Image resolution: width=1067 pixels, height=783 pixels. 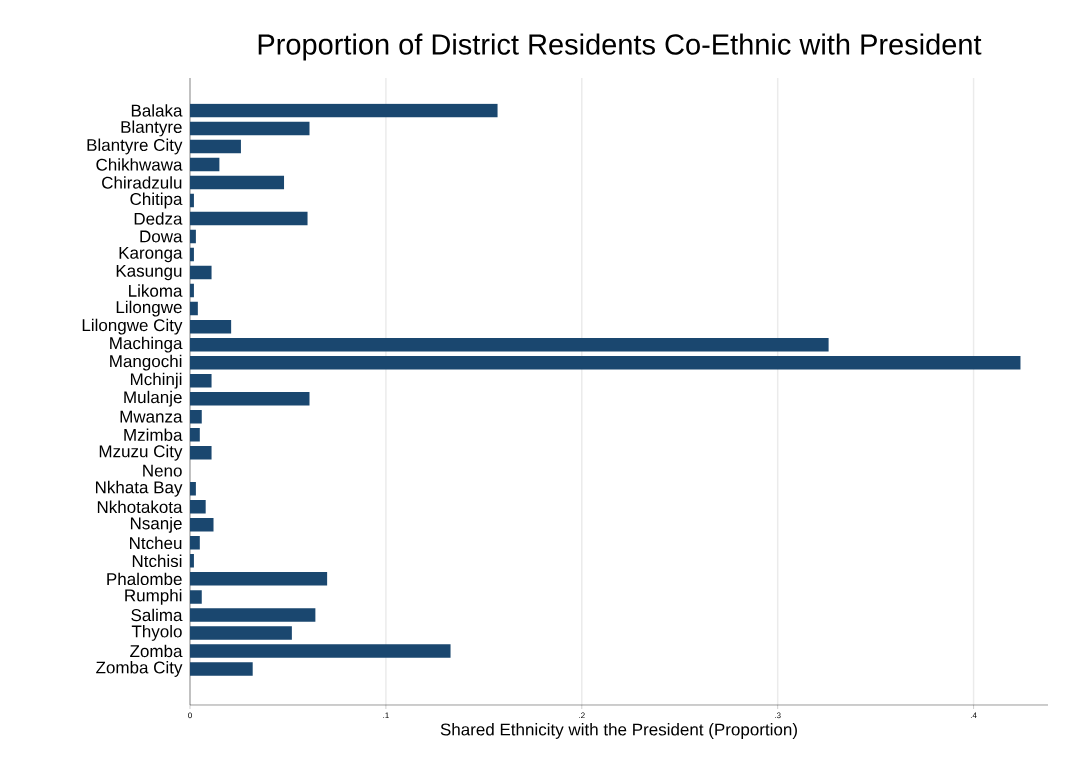 I want to click on y-tick-label: Chitipa, so click(x=156, y=200).